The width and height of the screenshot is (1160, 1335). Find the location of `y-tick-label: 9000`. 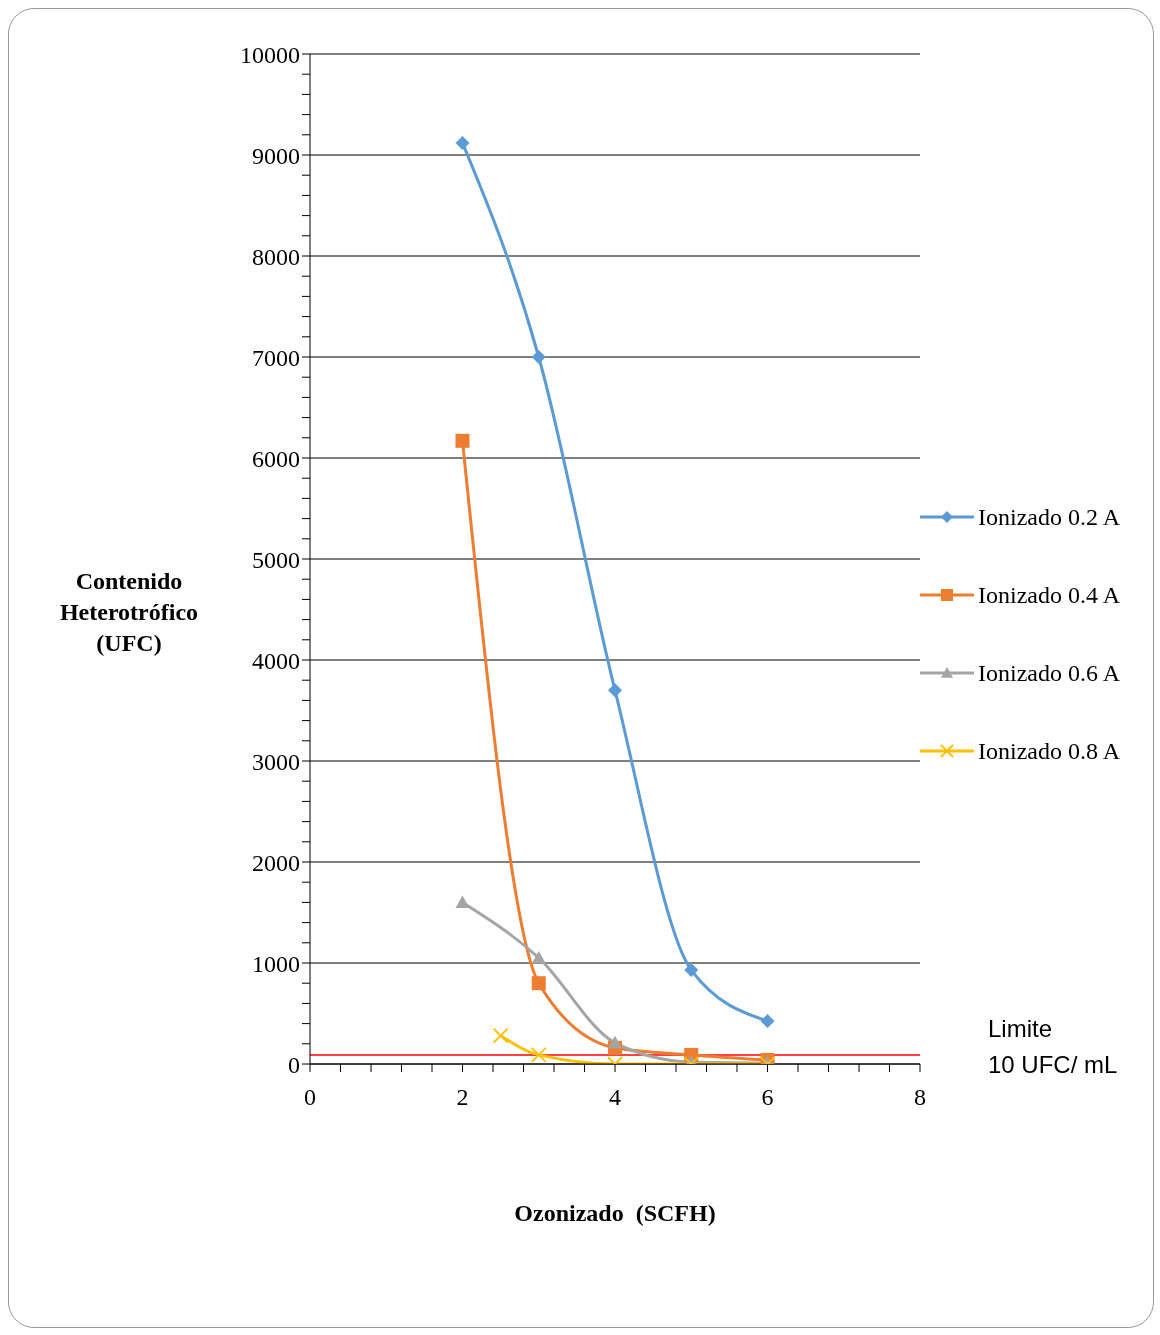

y-tick-label: 9000 is located at coordinates (276, 155).